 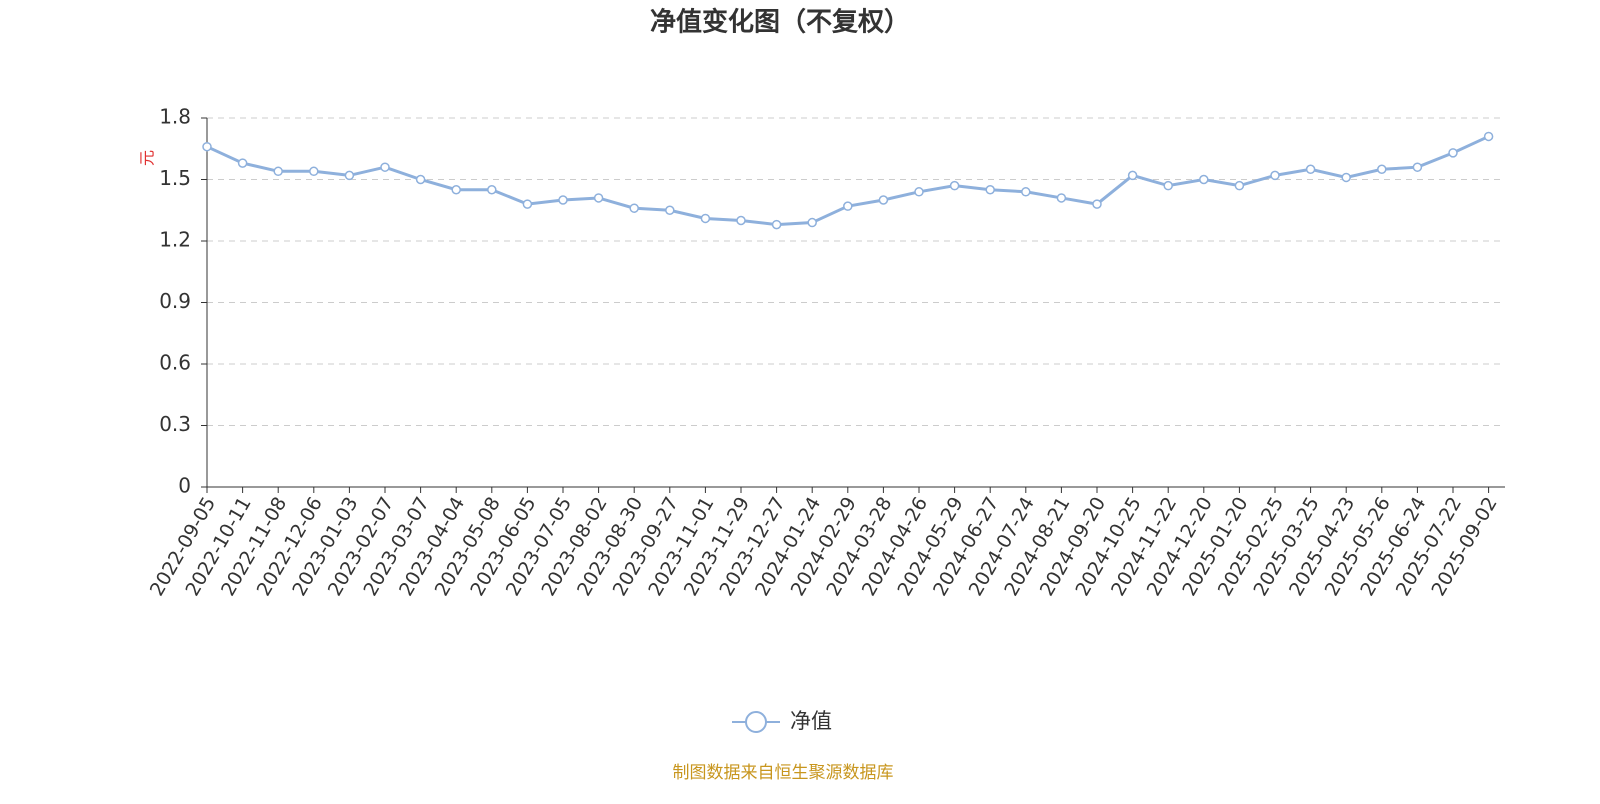 What do you see at coordinates (783, 773) in the screenshot?
I see `footer: 制图数据来自恒生聚源数据库` at bounding box center [783, 773].